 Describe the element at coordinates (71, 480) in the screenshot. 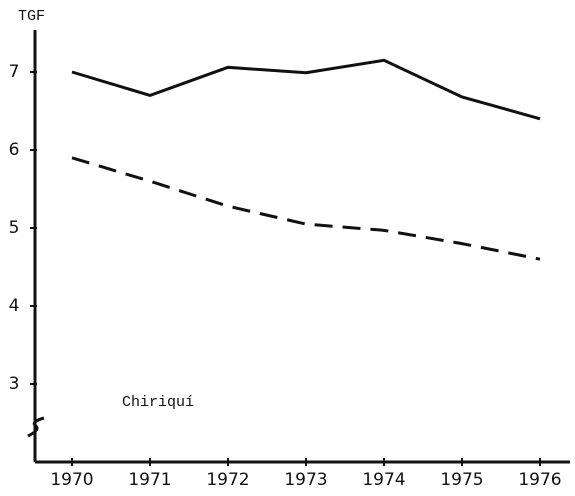

I see `x-tick-label: 1970` at that location.